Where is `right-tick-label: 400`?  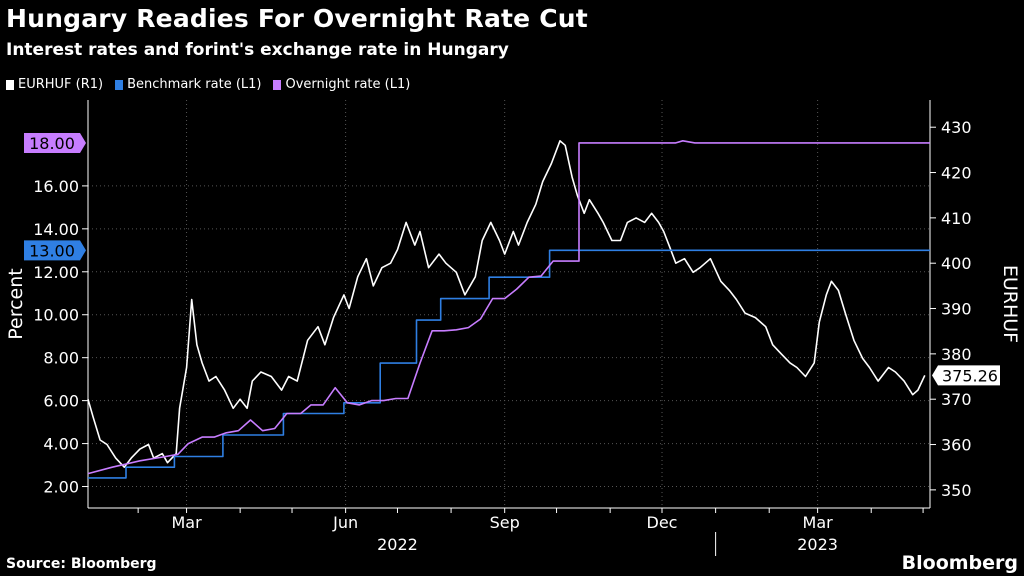 right-tick-label: 400 is located at coordinates (956, 263).